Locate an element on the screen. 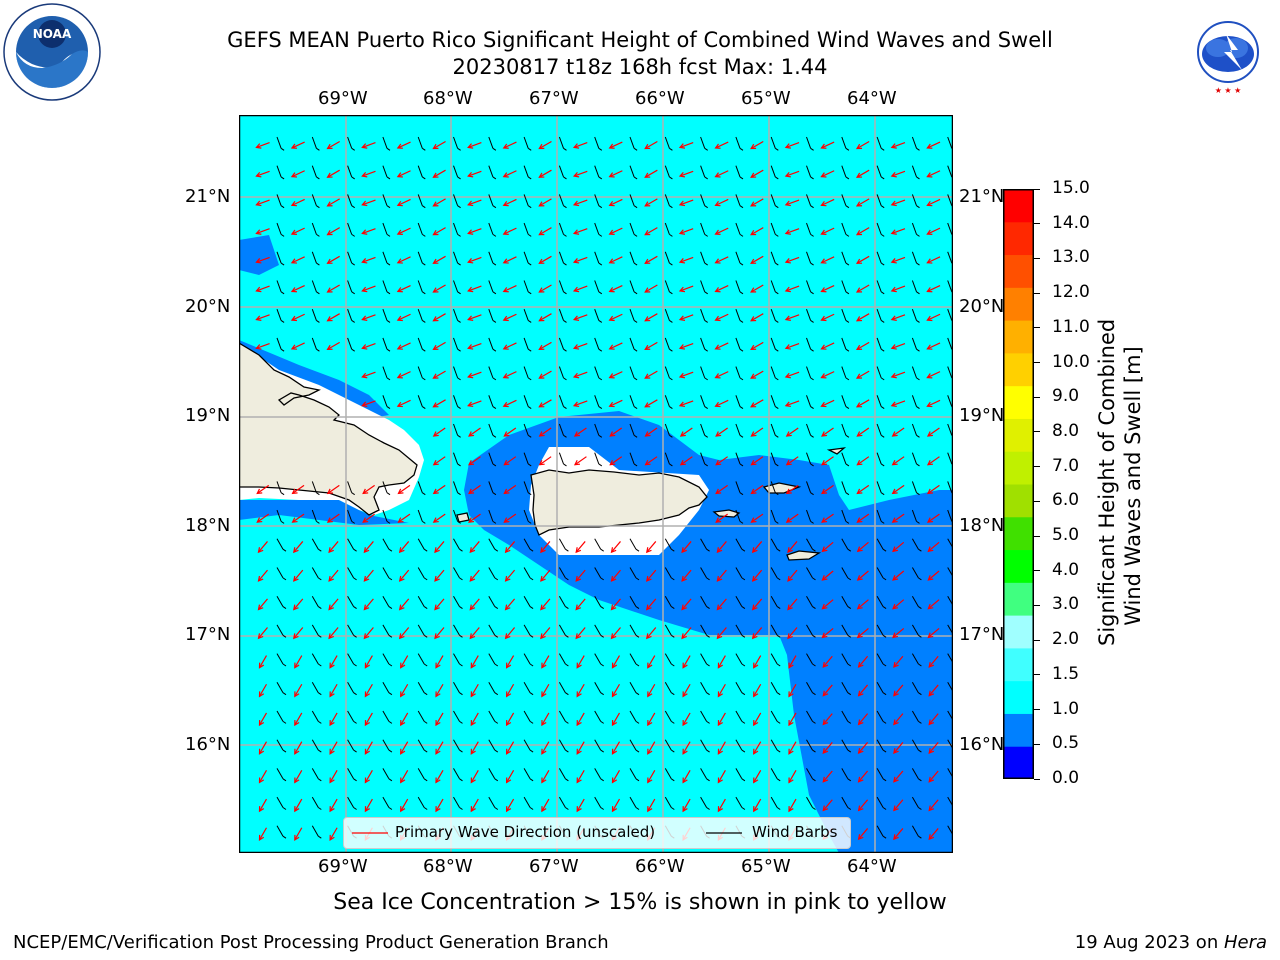 The width and height of the screenshot is (1280, 960). lat-label-left: 16°N is located at coordinates (208, 744).